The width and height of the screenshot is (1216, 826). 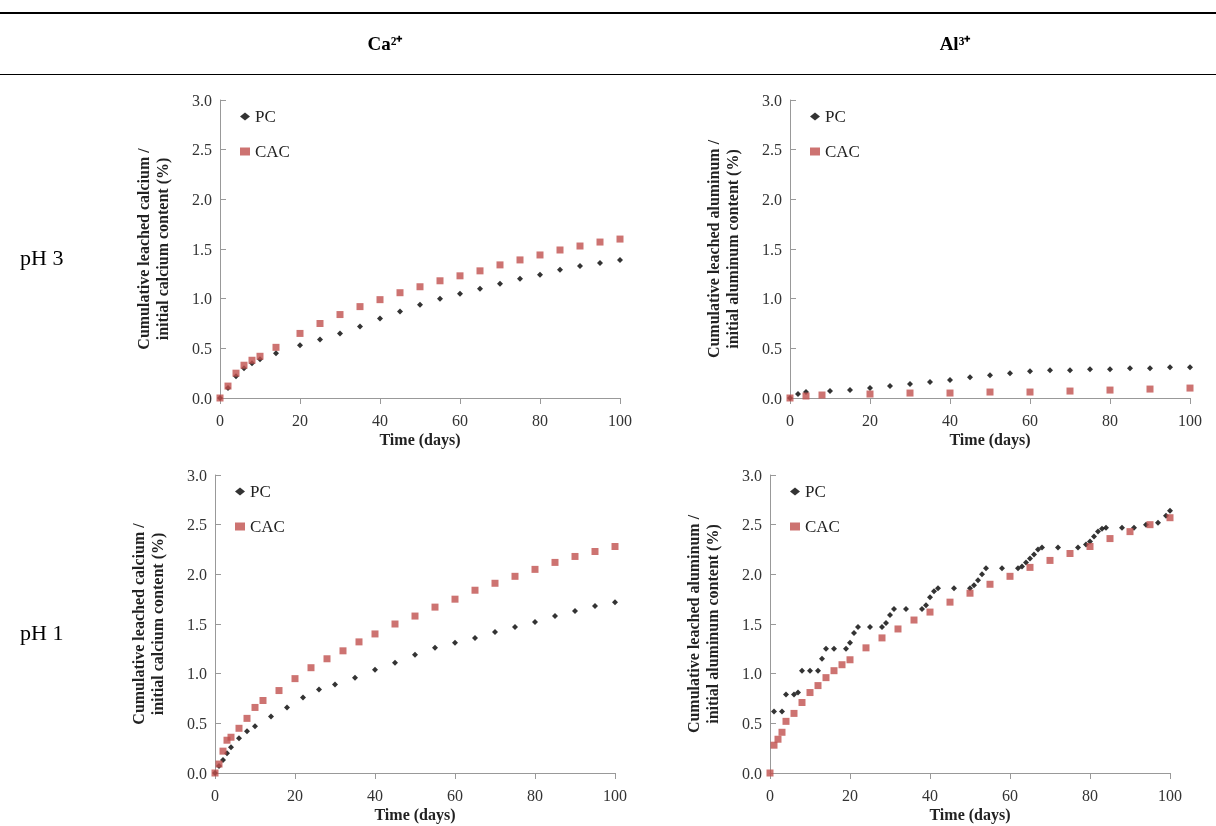 I want to click on chart-title: Ca²⁺, so click(x=385, y=44).